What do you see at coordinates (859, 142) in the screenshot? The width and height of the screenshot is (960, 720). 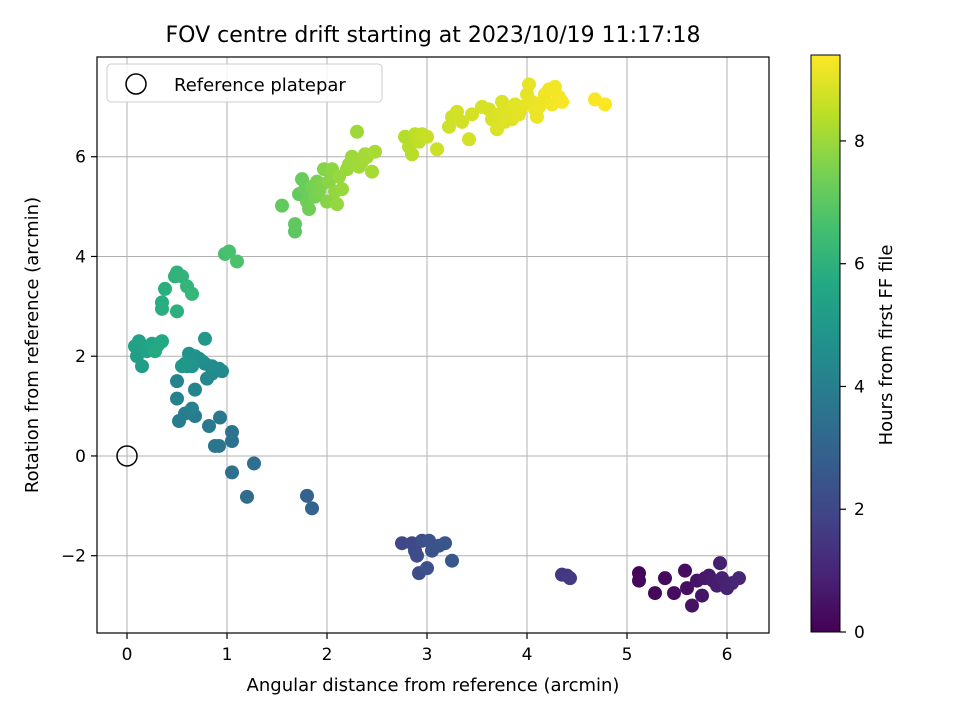 I see `colorbar-tick-label: 8` at bounding box center [859, 142].